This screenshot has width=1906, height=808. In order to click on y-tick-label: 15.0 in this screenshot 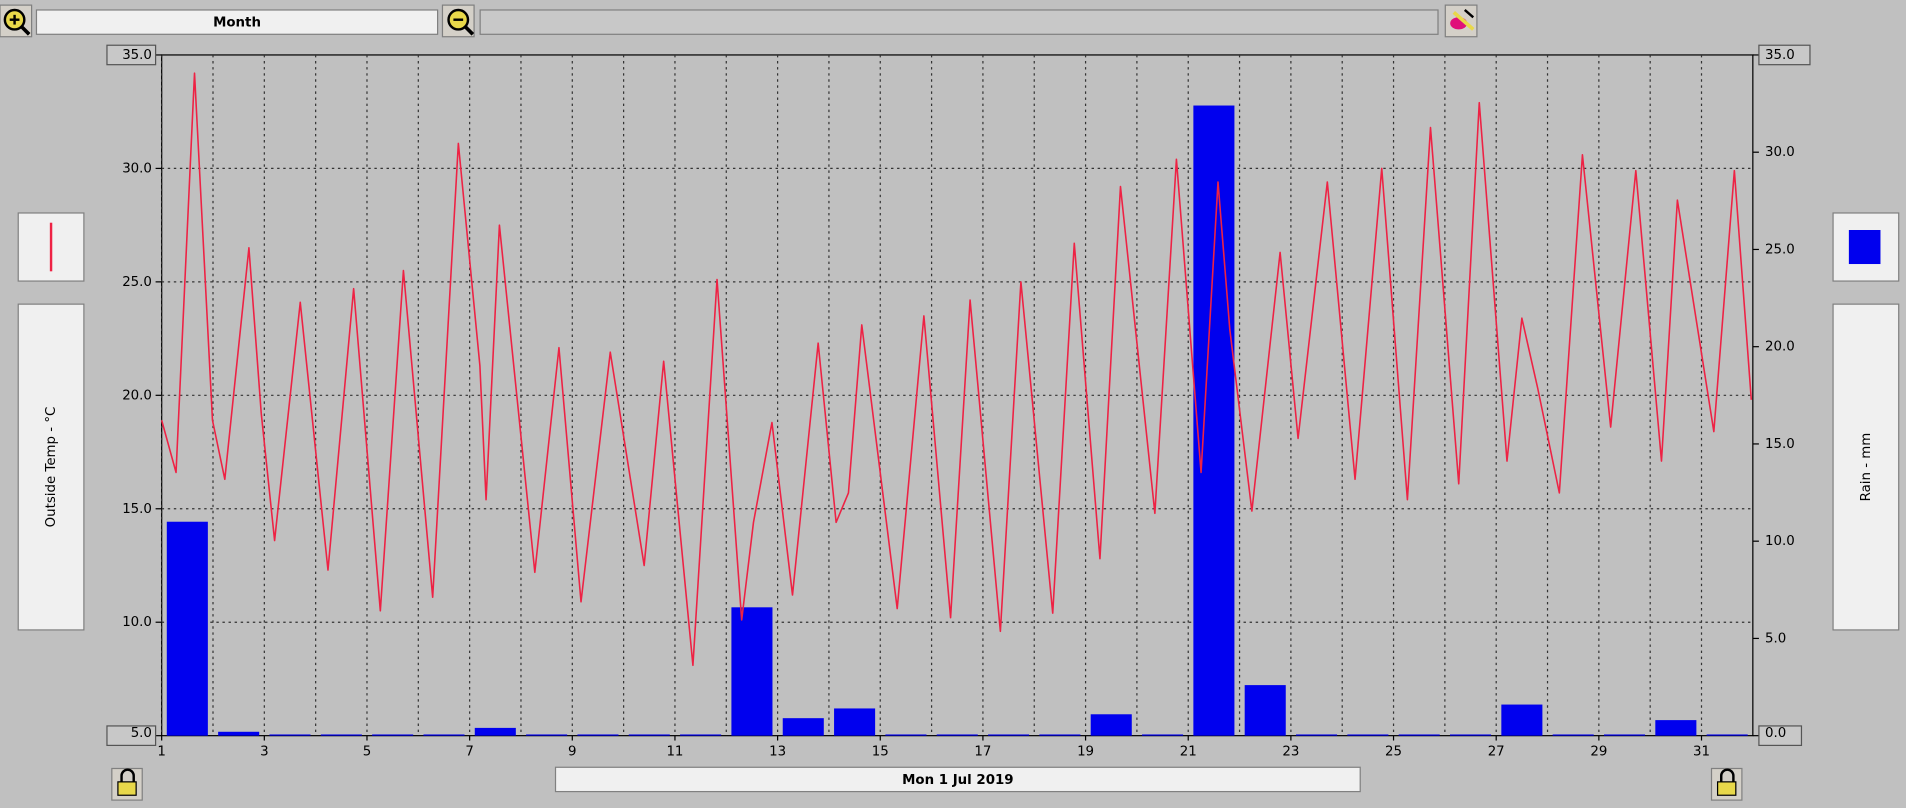, I will do `click(137, 509)`.